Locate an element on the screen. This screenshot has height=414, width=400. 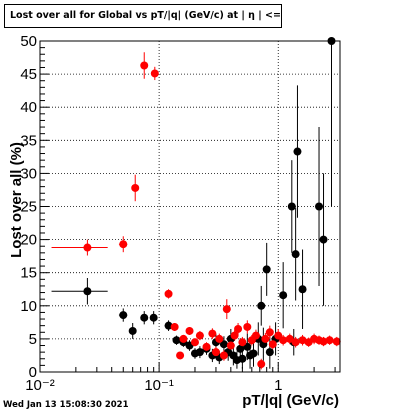
y-tick-labels: 0 5 10 15 20 25 30 35 40 45 50 is located at coordinates (28, 207).